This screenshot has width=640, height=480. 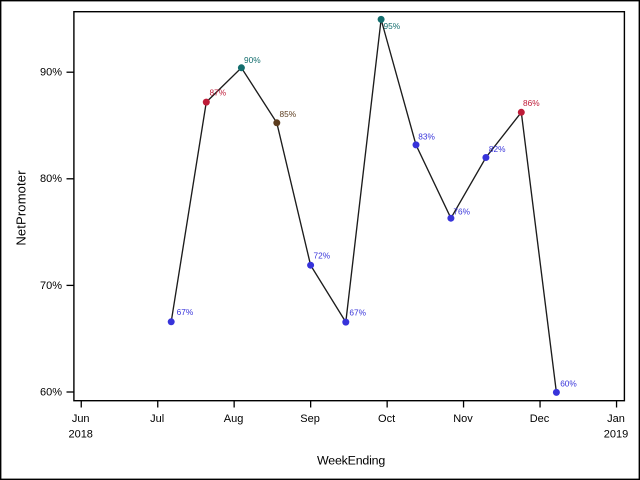 I want to click on svg-text: 2018, so click(x=80, y=435).